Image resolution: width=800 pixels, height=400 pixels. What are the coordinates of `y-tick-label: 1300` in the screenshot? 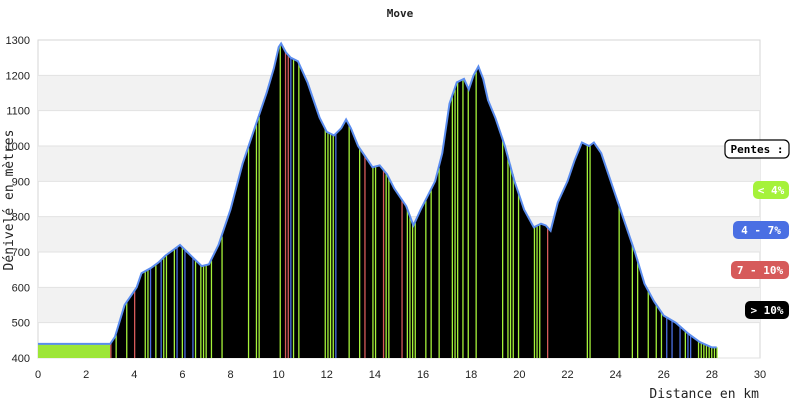 It's located at (18, 41).